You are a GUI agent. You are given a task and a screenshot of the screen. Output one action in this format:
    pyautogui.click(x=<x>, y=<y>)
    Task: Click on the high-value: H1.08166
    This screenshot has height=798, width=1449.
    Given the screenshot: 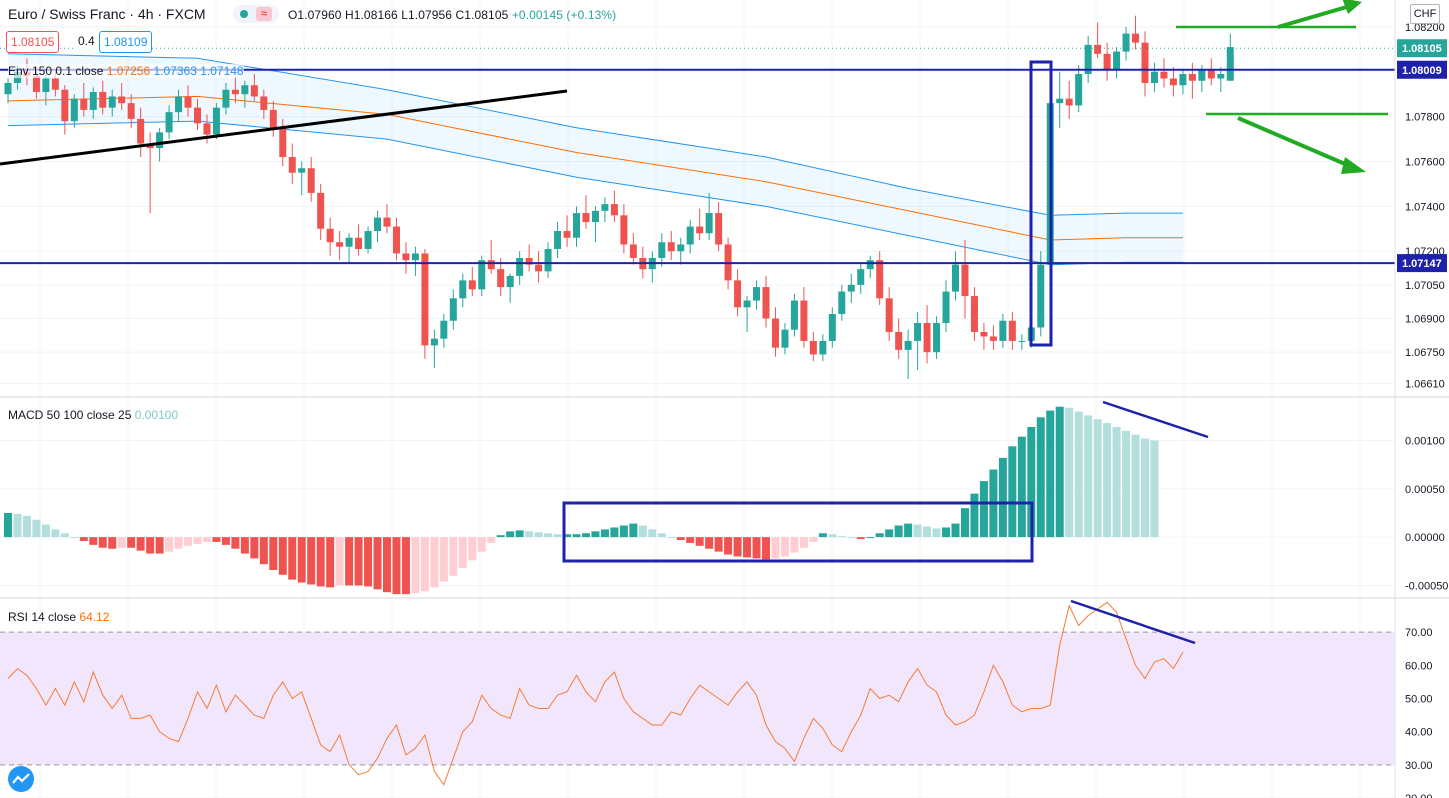 What is the action you would take?
    pyautogui.click(x=371, y=15)
    